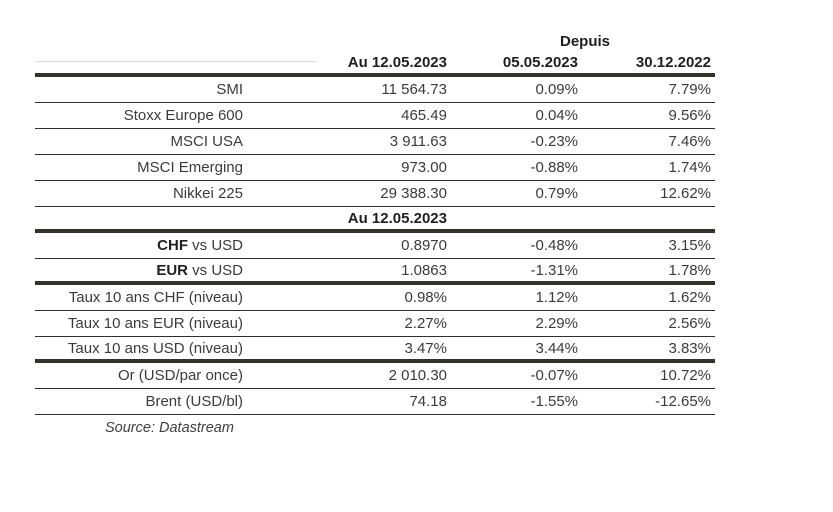 The width and height of the screenshot is (833, 512). What do you see at coordinates (375, 402) in the screenshot?
I see `table-row: Brent (USD/bl) 74.18 -1.55% -12.65%` at bounding box center [375, 402].